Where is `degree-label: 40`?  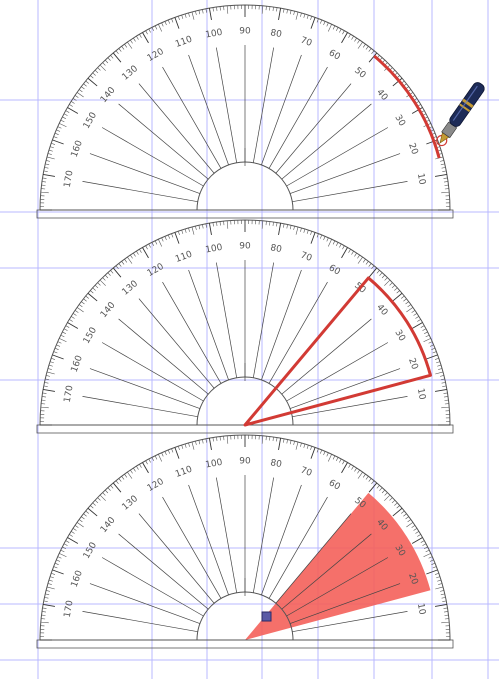 degree-label: 40 is located at coordinates (381, 310).